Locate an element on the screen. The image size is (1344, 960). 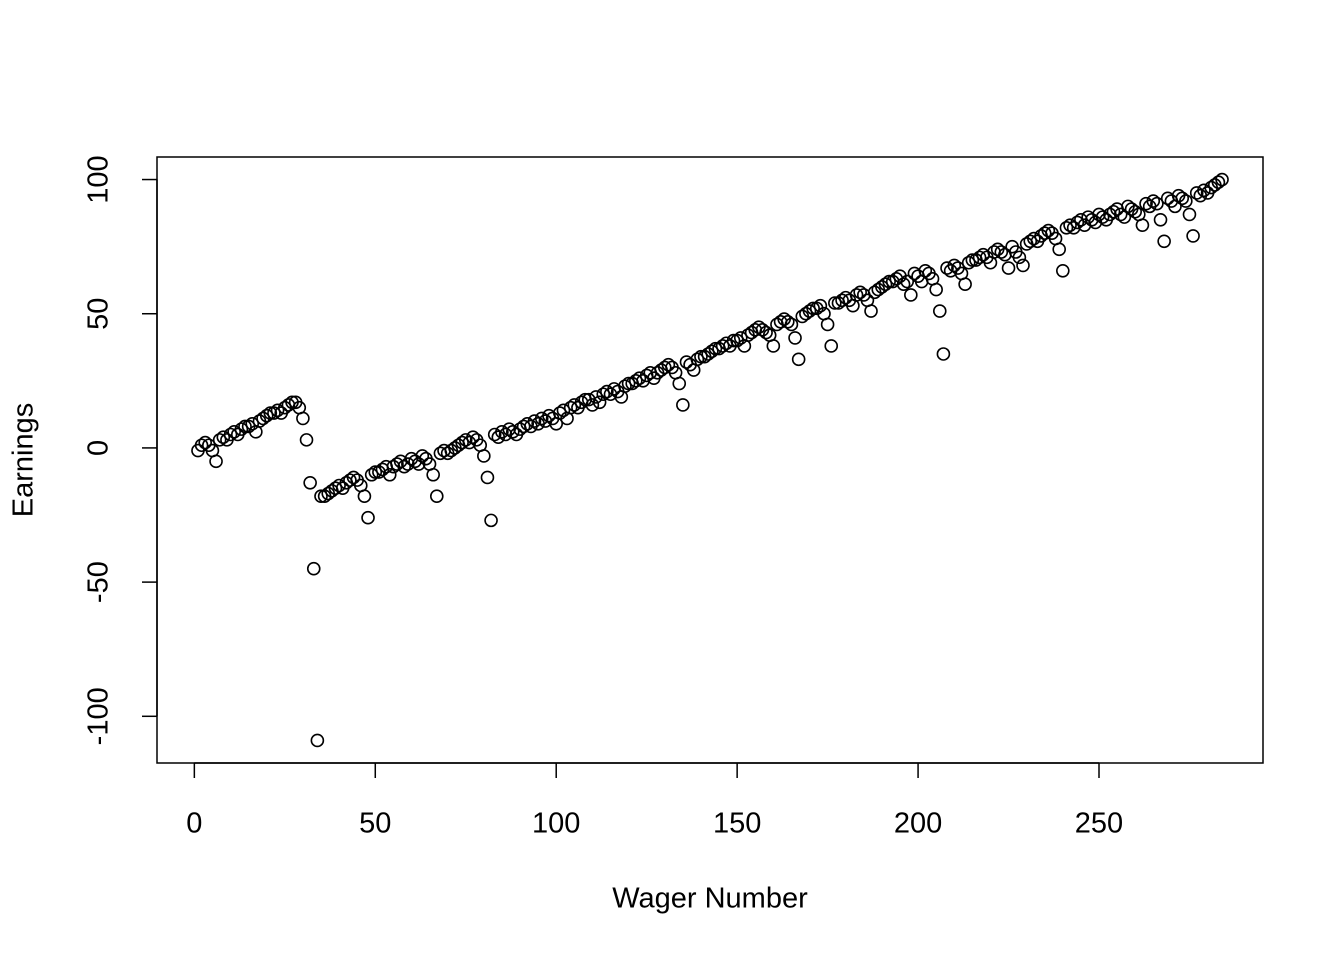
y-tick-label: -50 is located at coordinates (99, 582).